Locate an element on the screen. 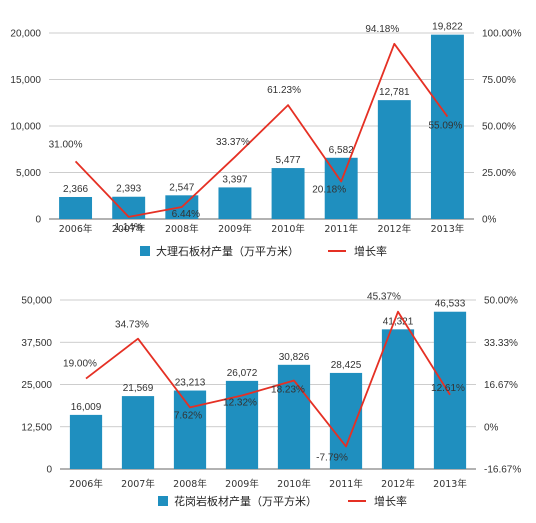 This screenshot has height=523, width=536. growth-value-label: 6.44% is located at coordinates (186, 214).